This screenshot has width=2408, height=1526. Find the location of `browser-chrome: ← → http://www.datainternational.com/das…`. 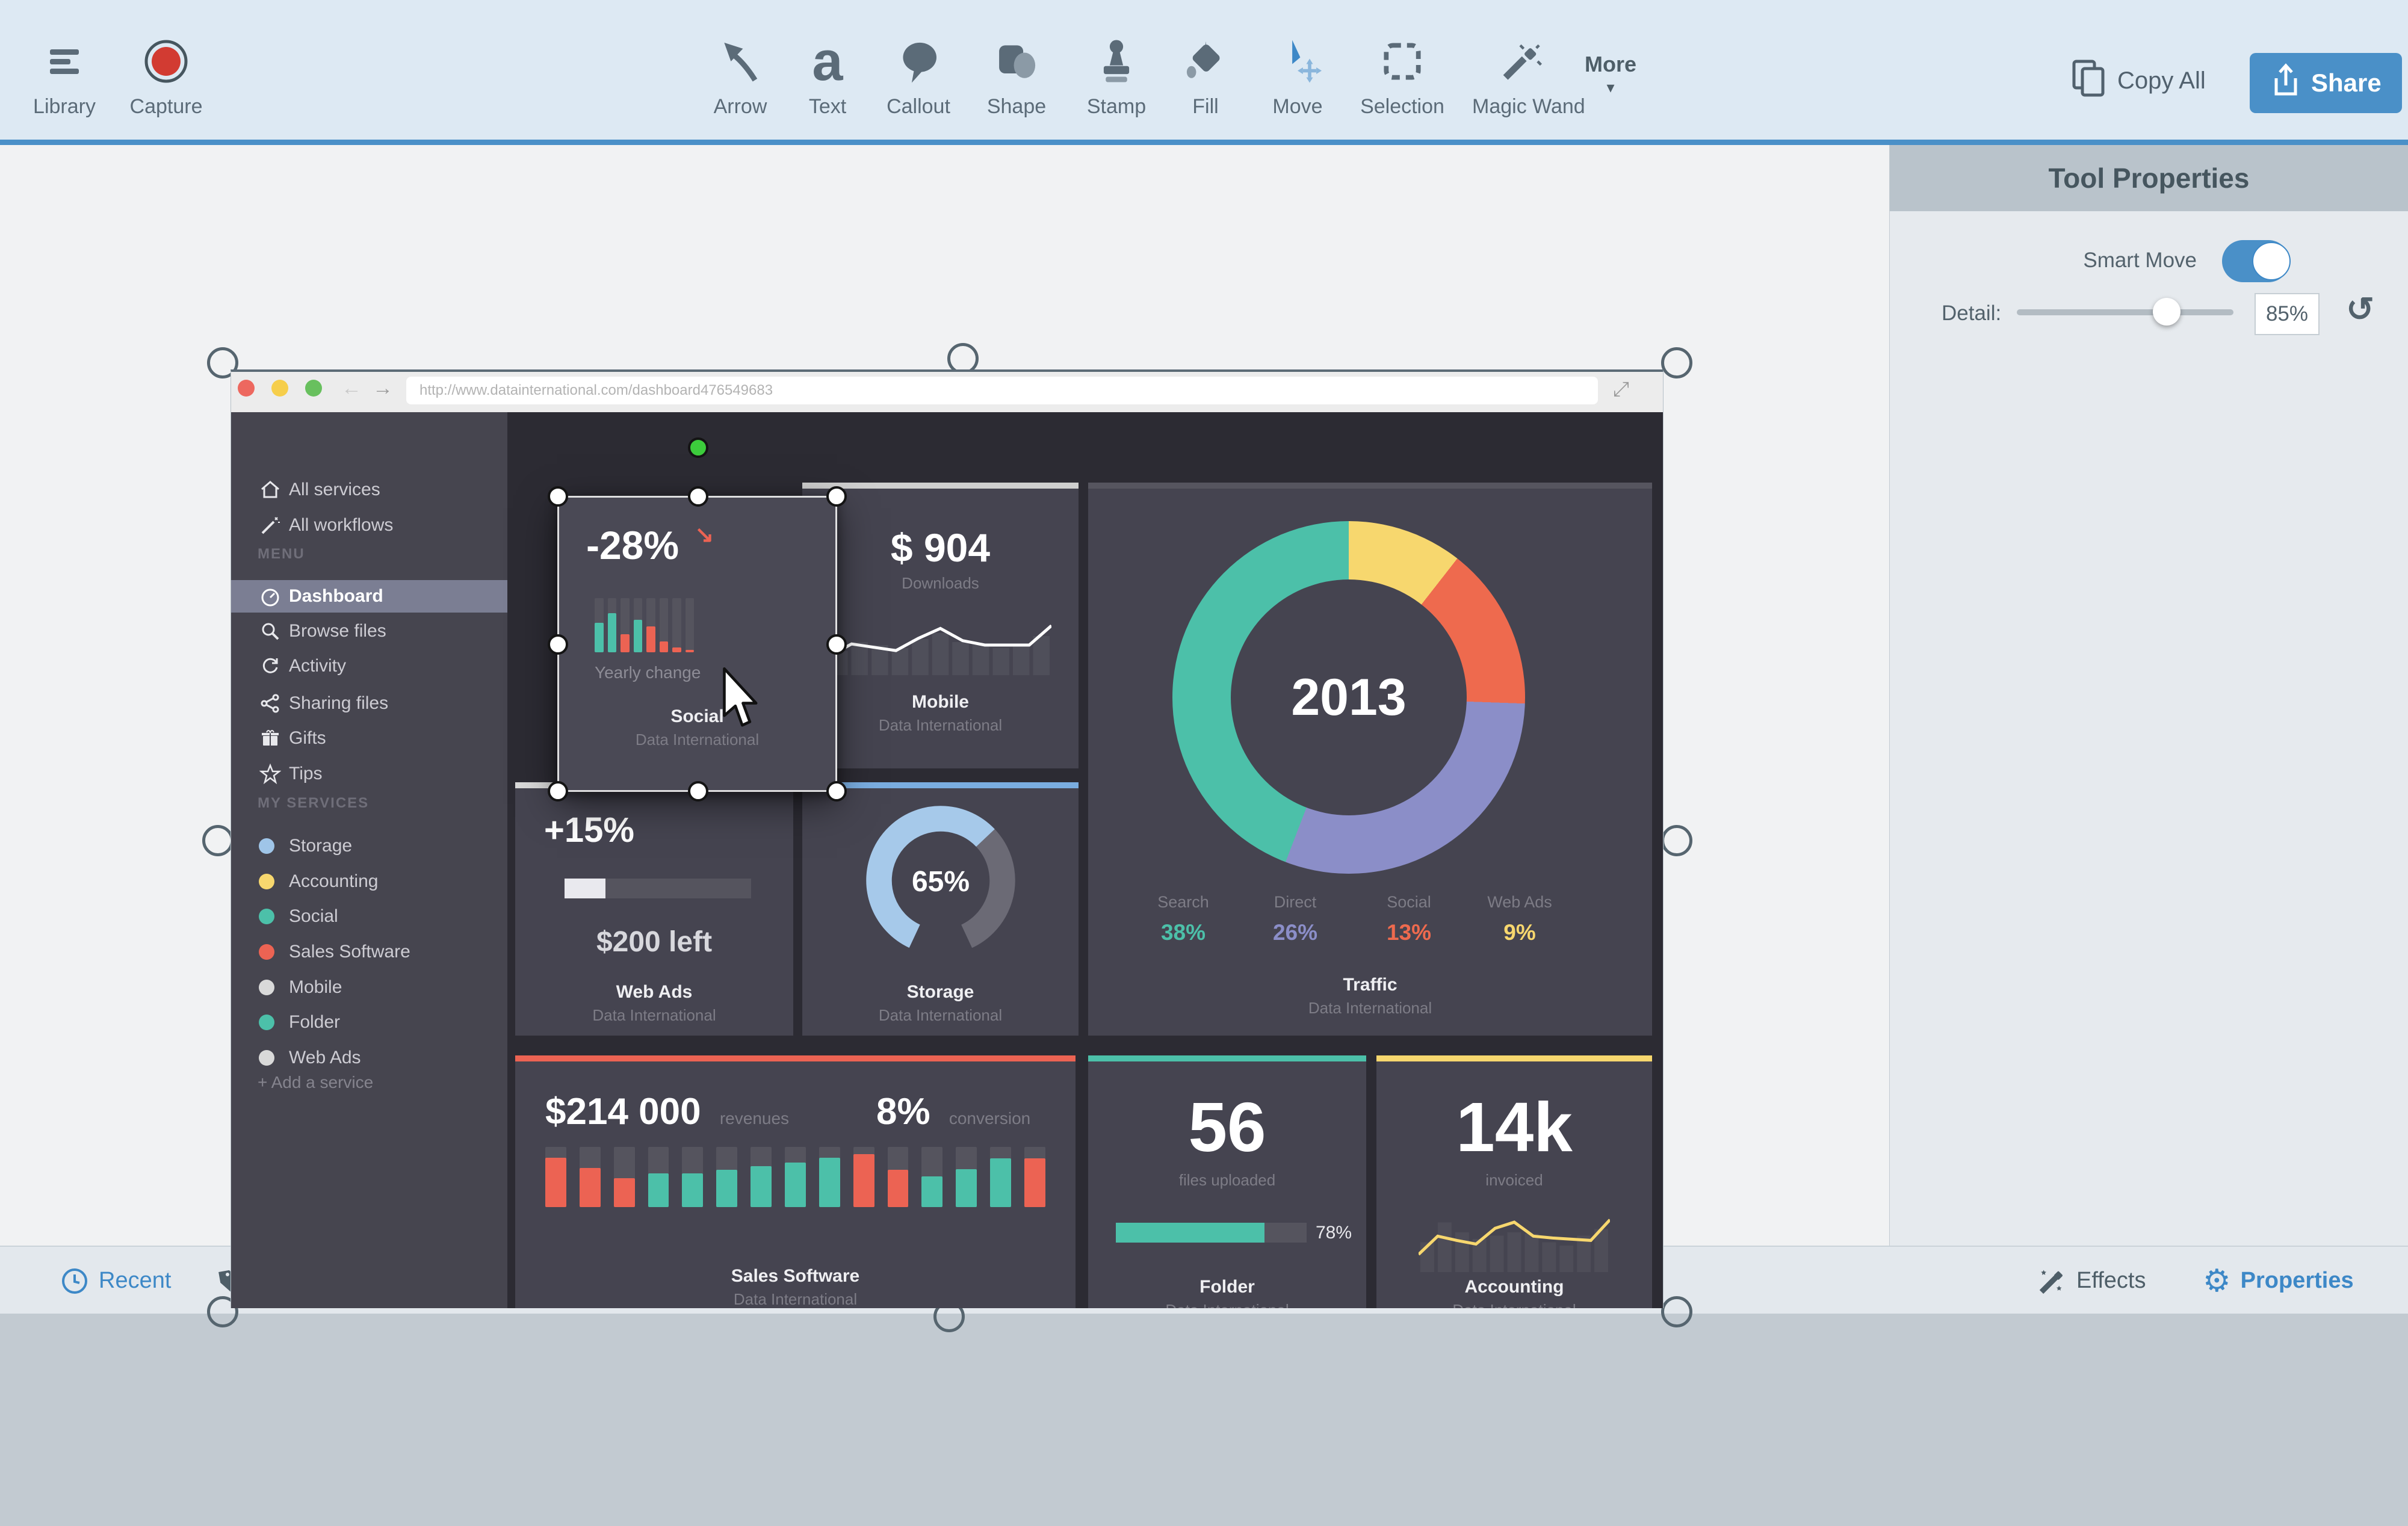

browser-chrome: ← → http://www.datainternational.com/das… is located at coordinates (947, 392).